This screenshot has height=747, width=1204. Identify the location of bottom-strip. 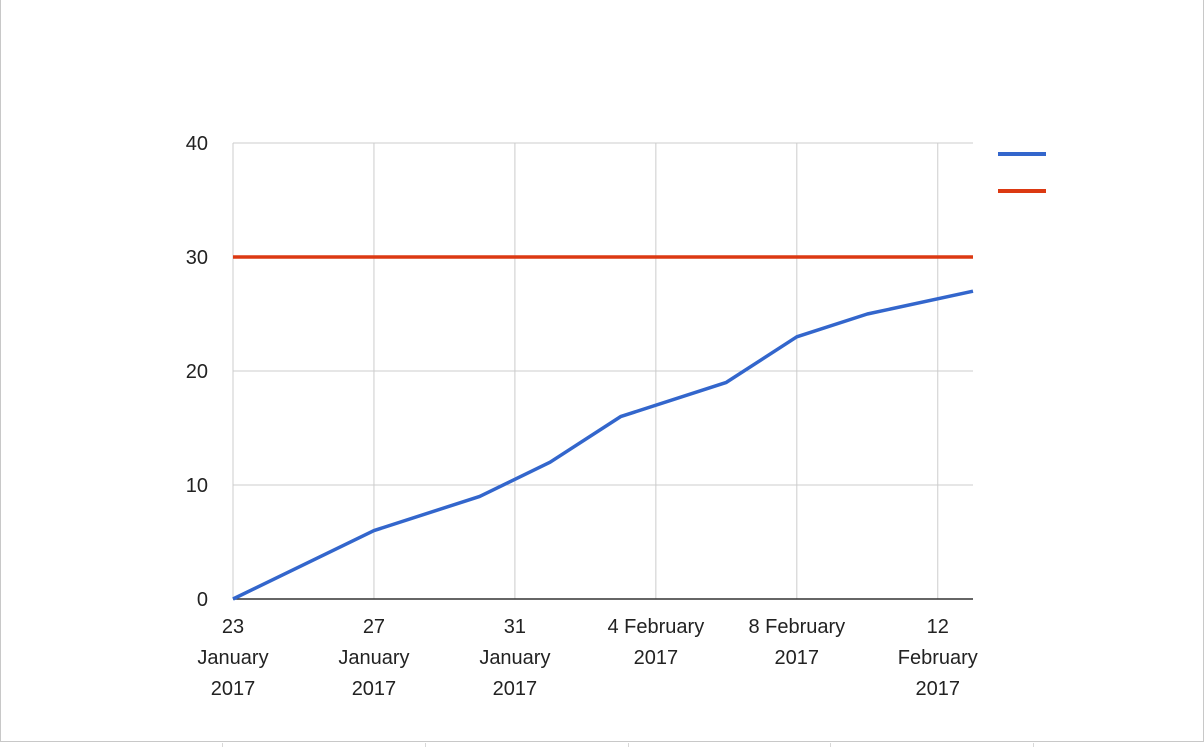
(602, 744).